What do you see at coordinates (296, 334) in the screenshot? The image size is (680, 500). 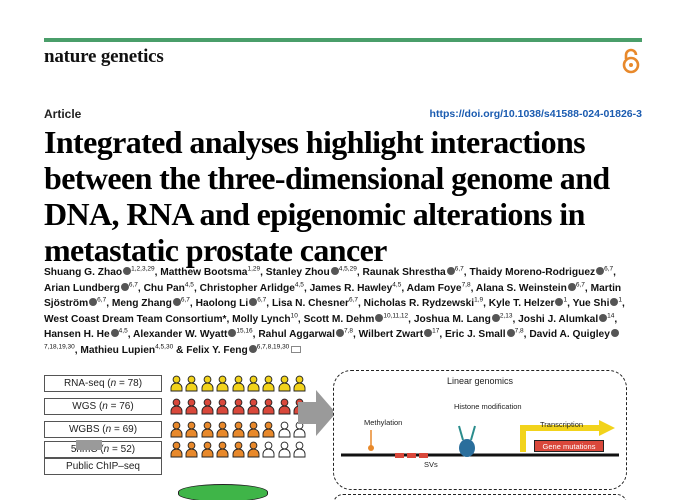 I see `author-name: Rahul Aggarwal` at bounding box center [296, 334].